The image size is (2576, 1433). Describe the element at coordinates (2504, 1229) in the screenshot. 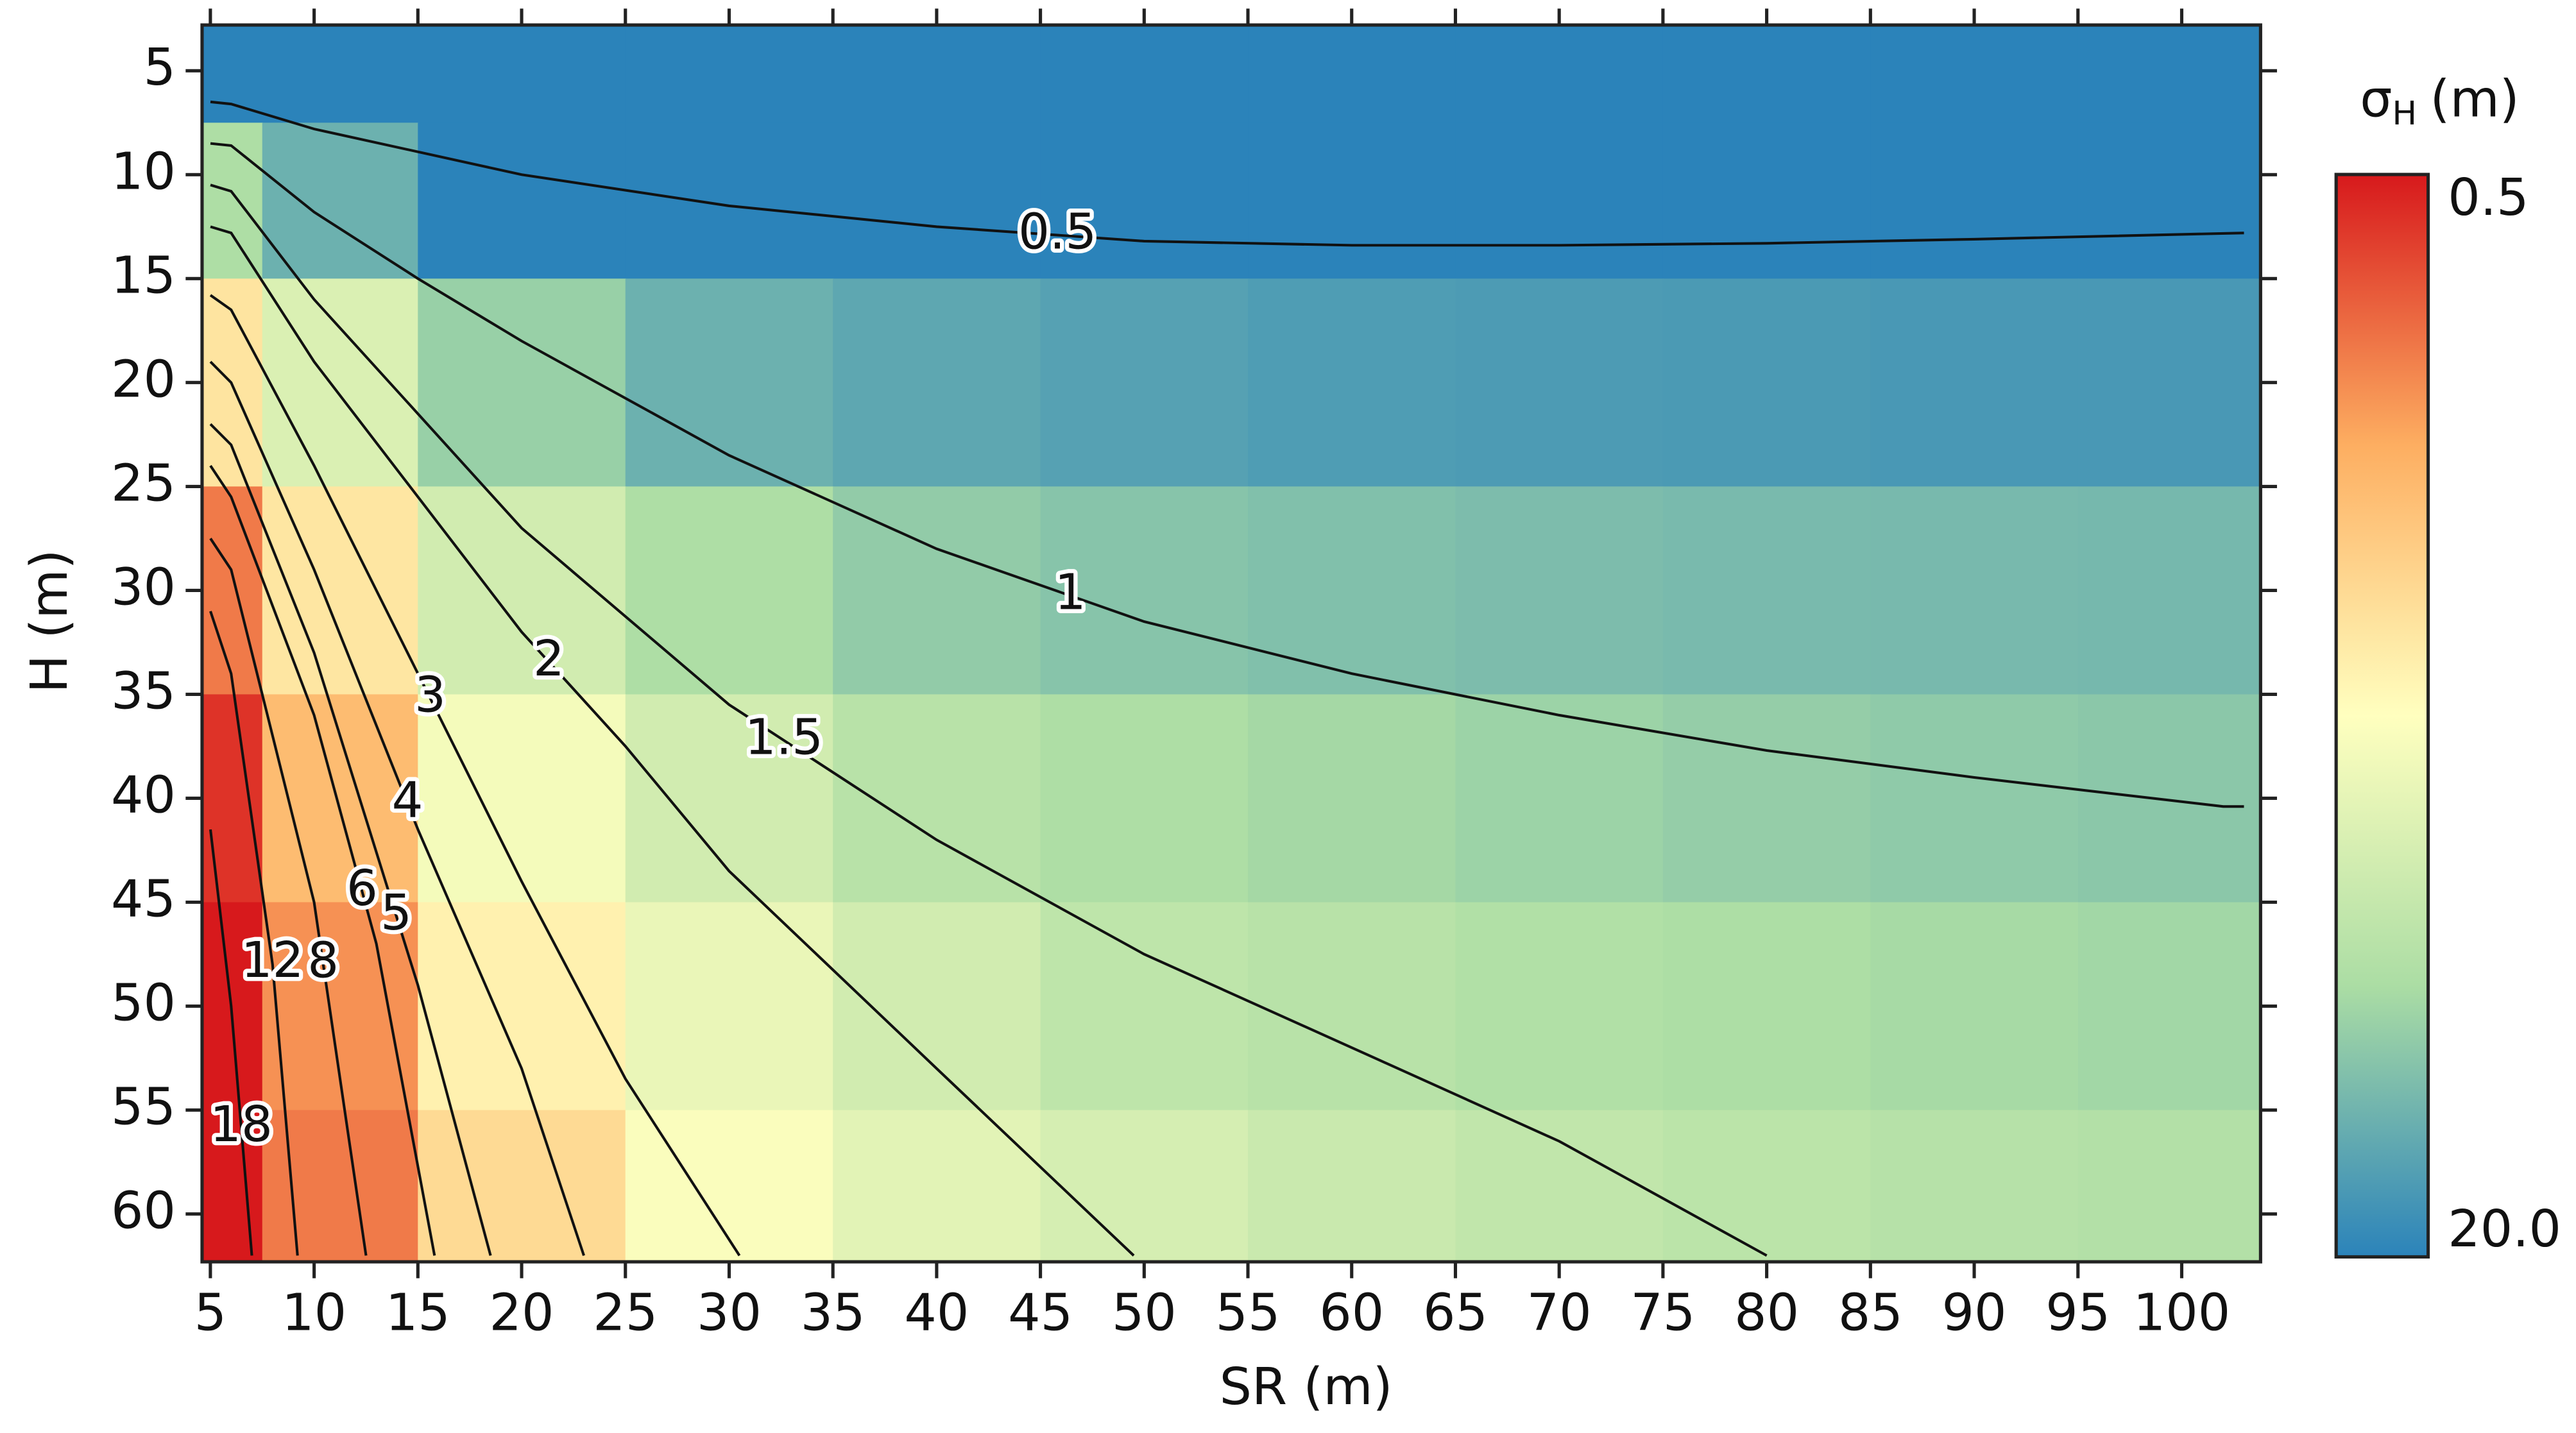

I see `colorbar-tick-label: 20.0` at that location.